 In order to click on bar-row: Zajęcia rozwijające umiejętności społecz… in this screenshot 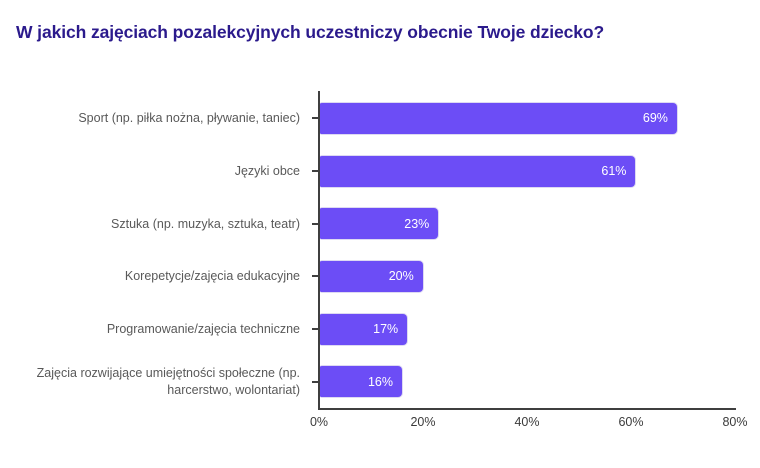, I will do `click(367, 381)`.